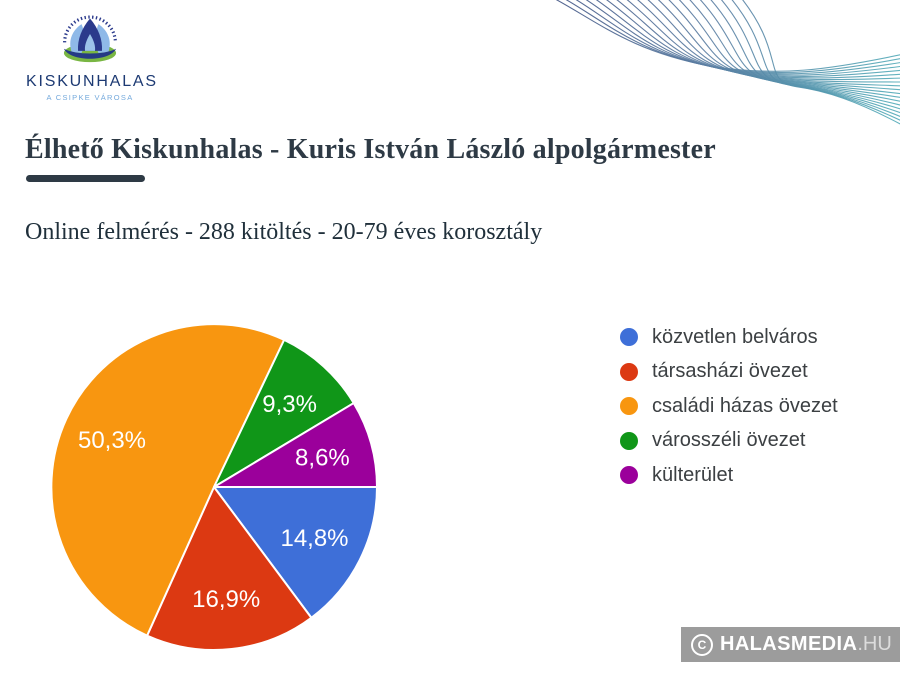  I want to click on legend-item-4: városszéli övezet, so click(729, 441).